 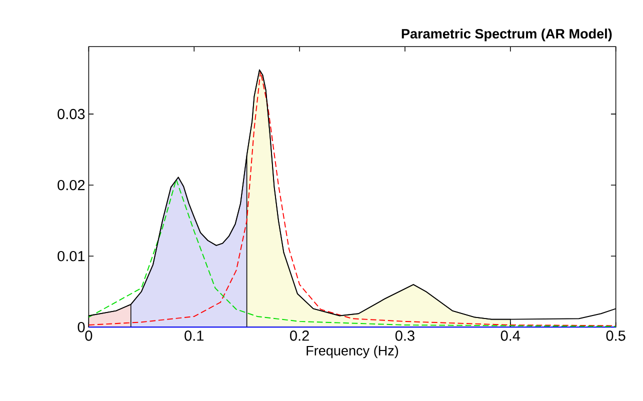 I want to click on x-tick-label: 0, so click(x=88, y=335).